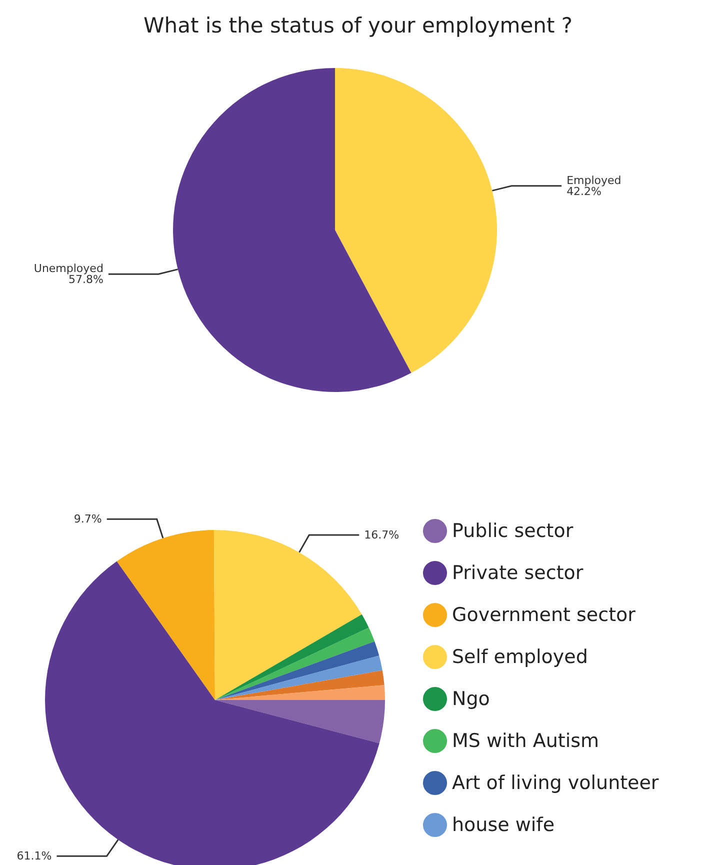 The width and height of the screenshot is (716, 865). What do you see at coordinates (69, 269) in the screenshot?
I see `slice-label: Unemployed` at bounding box center [69, 269].